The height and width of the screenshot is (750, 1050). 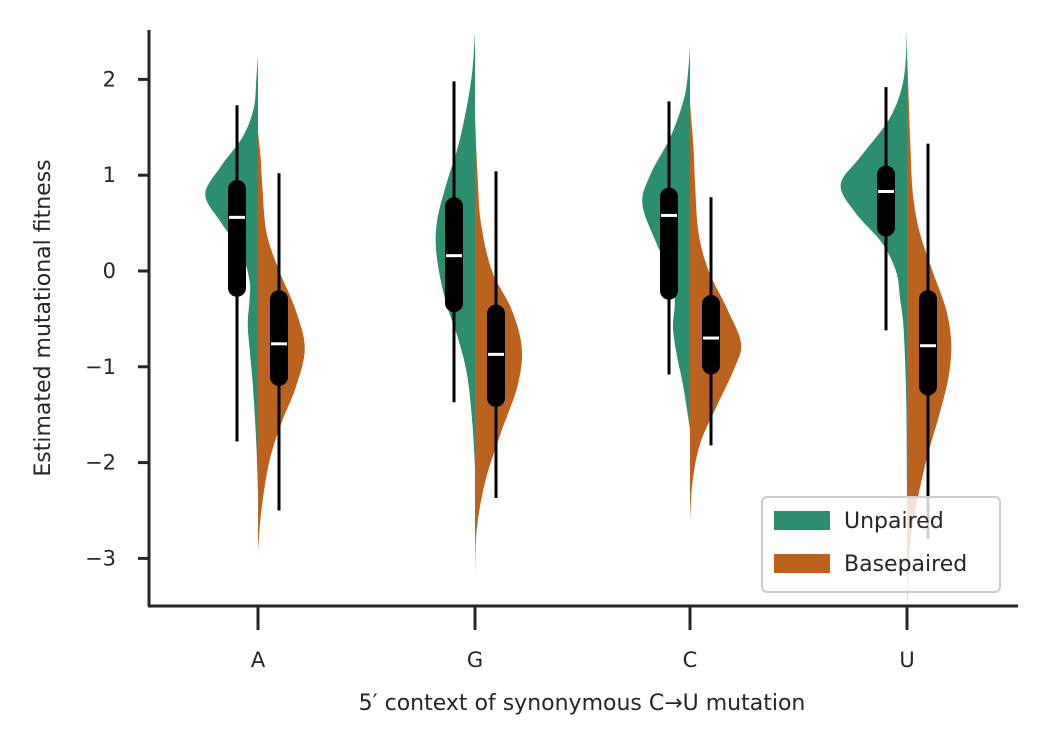 What do you see at coordinates (711, 334) in the screenshot?
I see `box-basepaired-c` at bounding box center [711, 334].